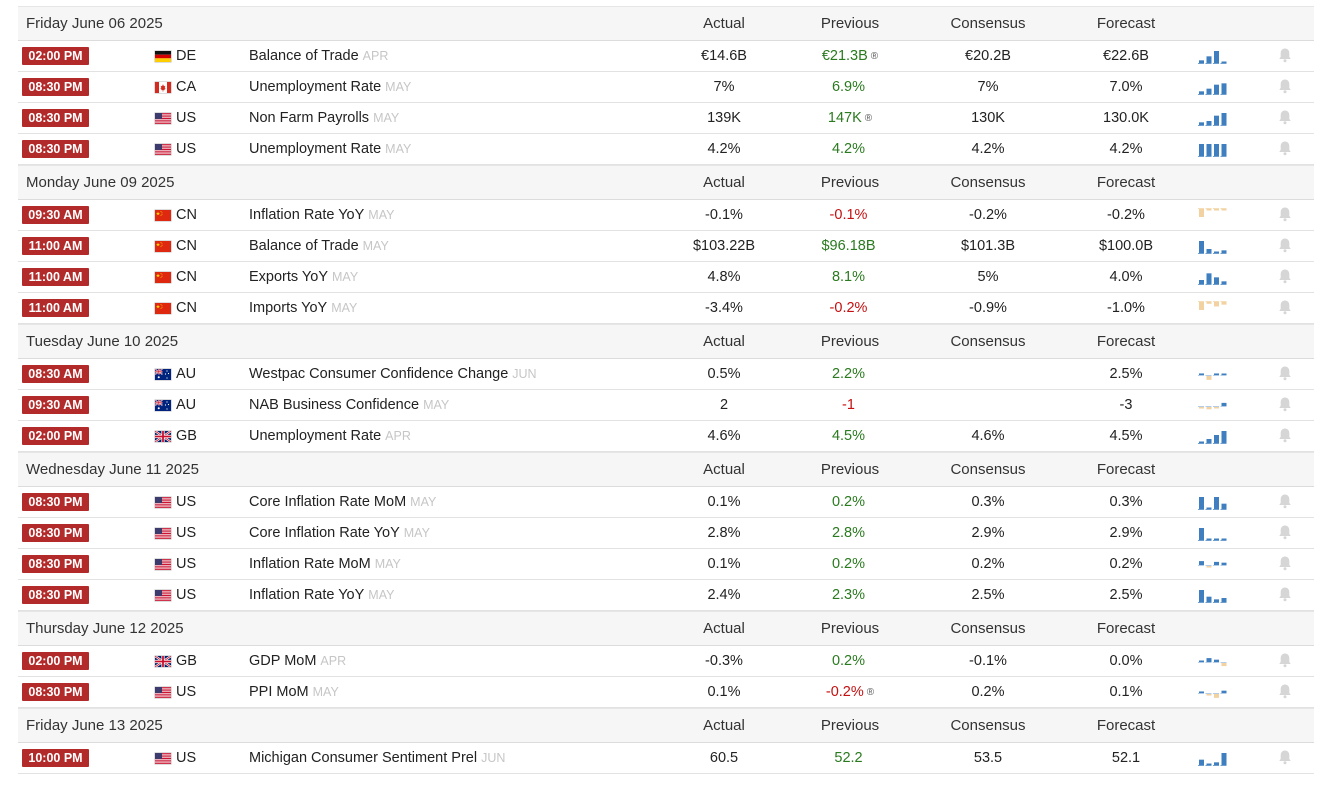 This screenshot has width=1332, height=802. Describe the element at coordinates (330, 436) in the screenshot. I see `event-name-link: Unemployment Rate APR` at that location.